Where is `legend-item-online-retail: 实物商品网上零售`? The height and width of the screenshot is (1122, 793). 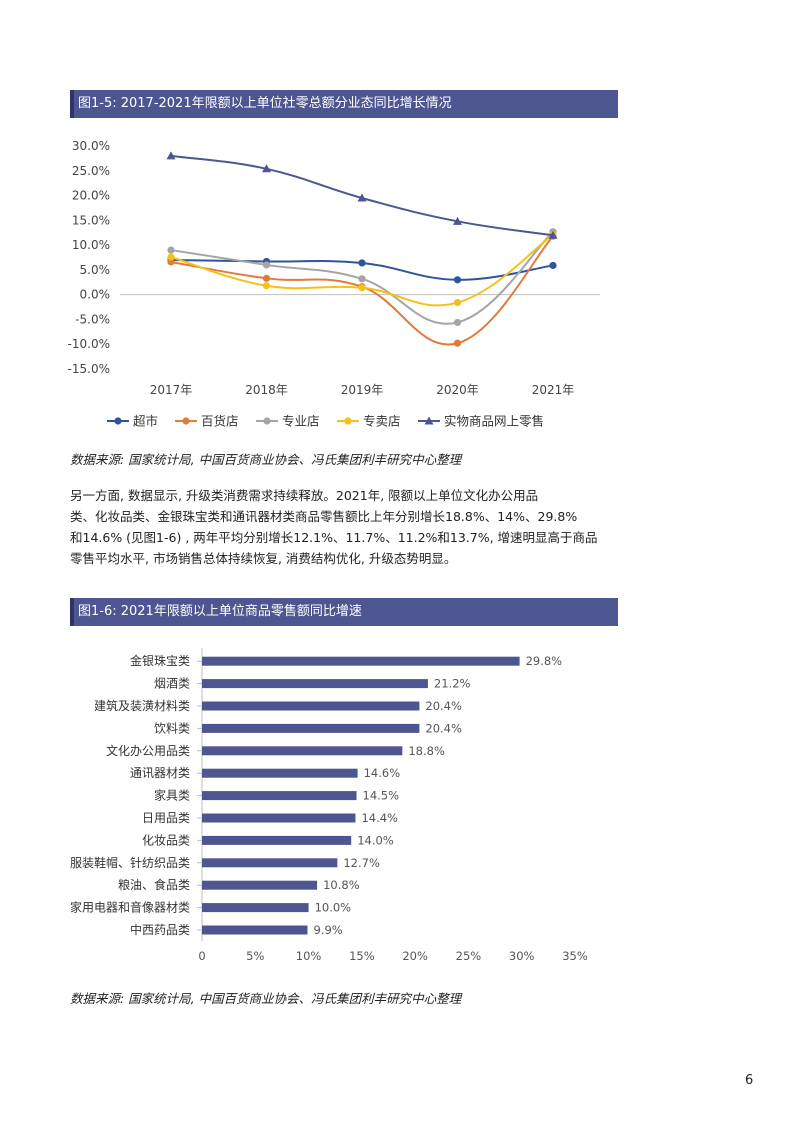
legend-item-online-retail: 实物商品网上零售 is located at coordinates (481, 421).